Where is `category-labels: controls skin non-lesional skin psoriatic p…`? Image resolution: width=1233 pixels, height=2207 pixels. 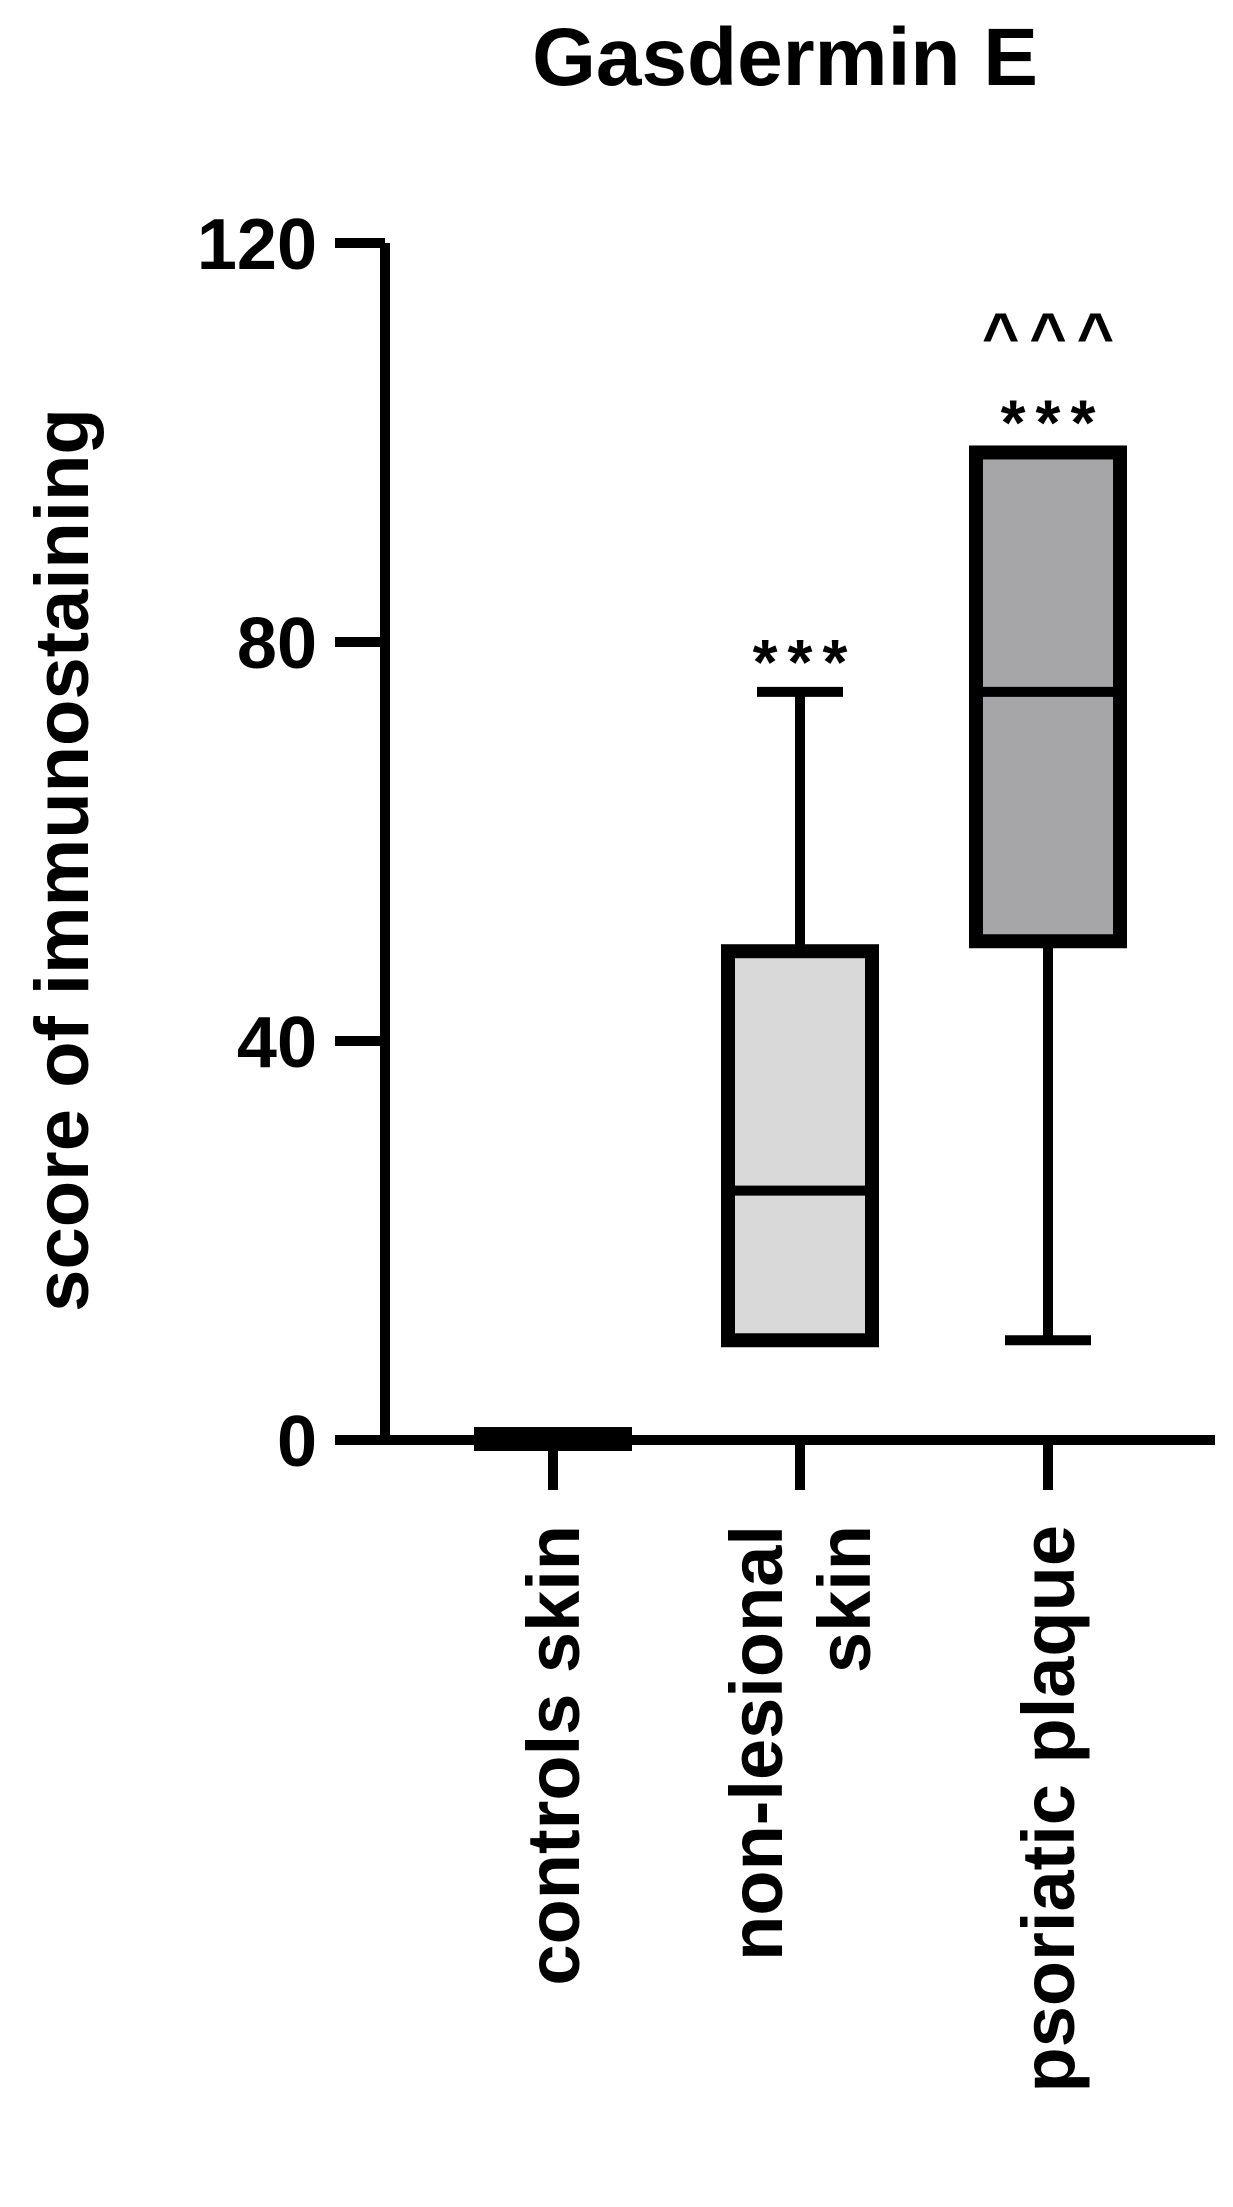 category-labels: controls skin non-lesional skin psoriatic p… is located at coordinates (801, 1808).